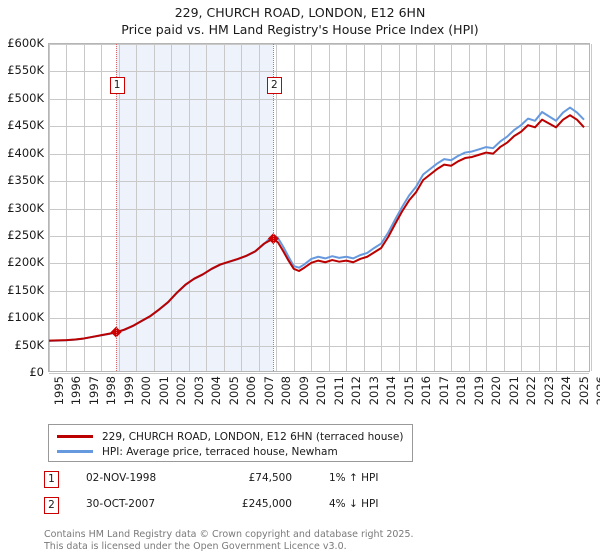 This screenshot has width=600, height=560. Describe the element at coordinates (111, 391) in the screenshot. I see `x-axis-tick-label: 1998` at that location.